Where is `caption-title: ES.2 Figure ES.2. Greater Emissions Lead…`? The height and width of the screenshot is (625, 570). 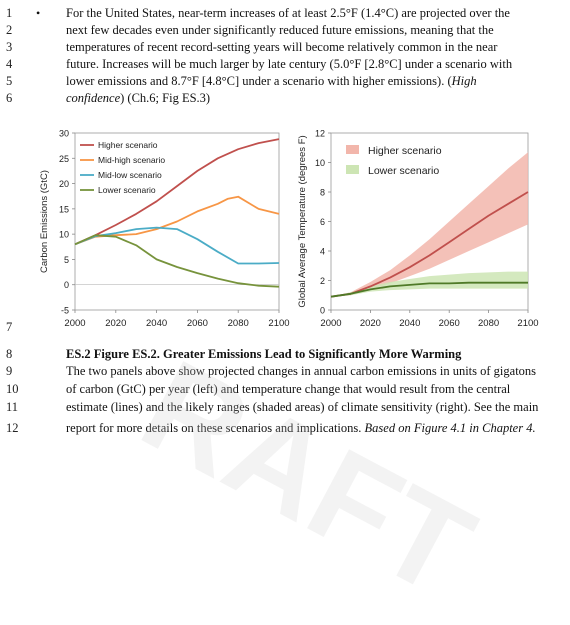
caption-title: ES.2 Figure ES.2. Greater Emissions Lead… is located at coordinates (264, 354).